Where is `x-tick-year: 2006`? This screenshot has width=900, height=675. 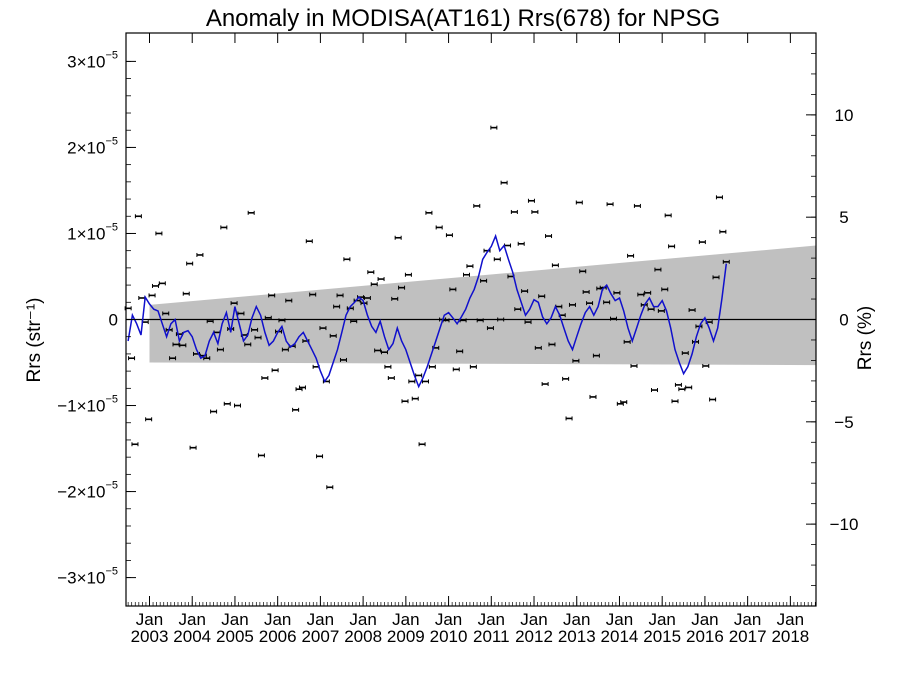 x-tick-year: 2006 is located at coordinates (278, 636).